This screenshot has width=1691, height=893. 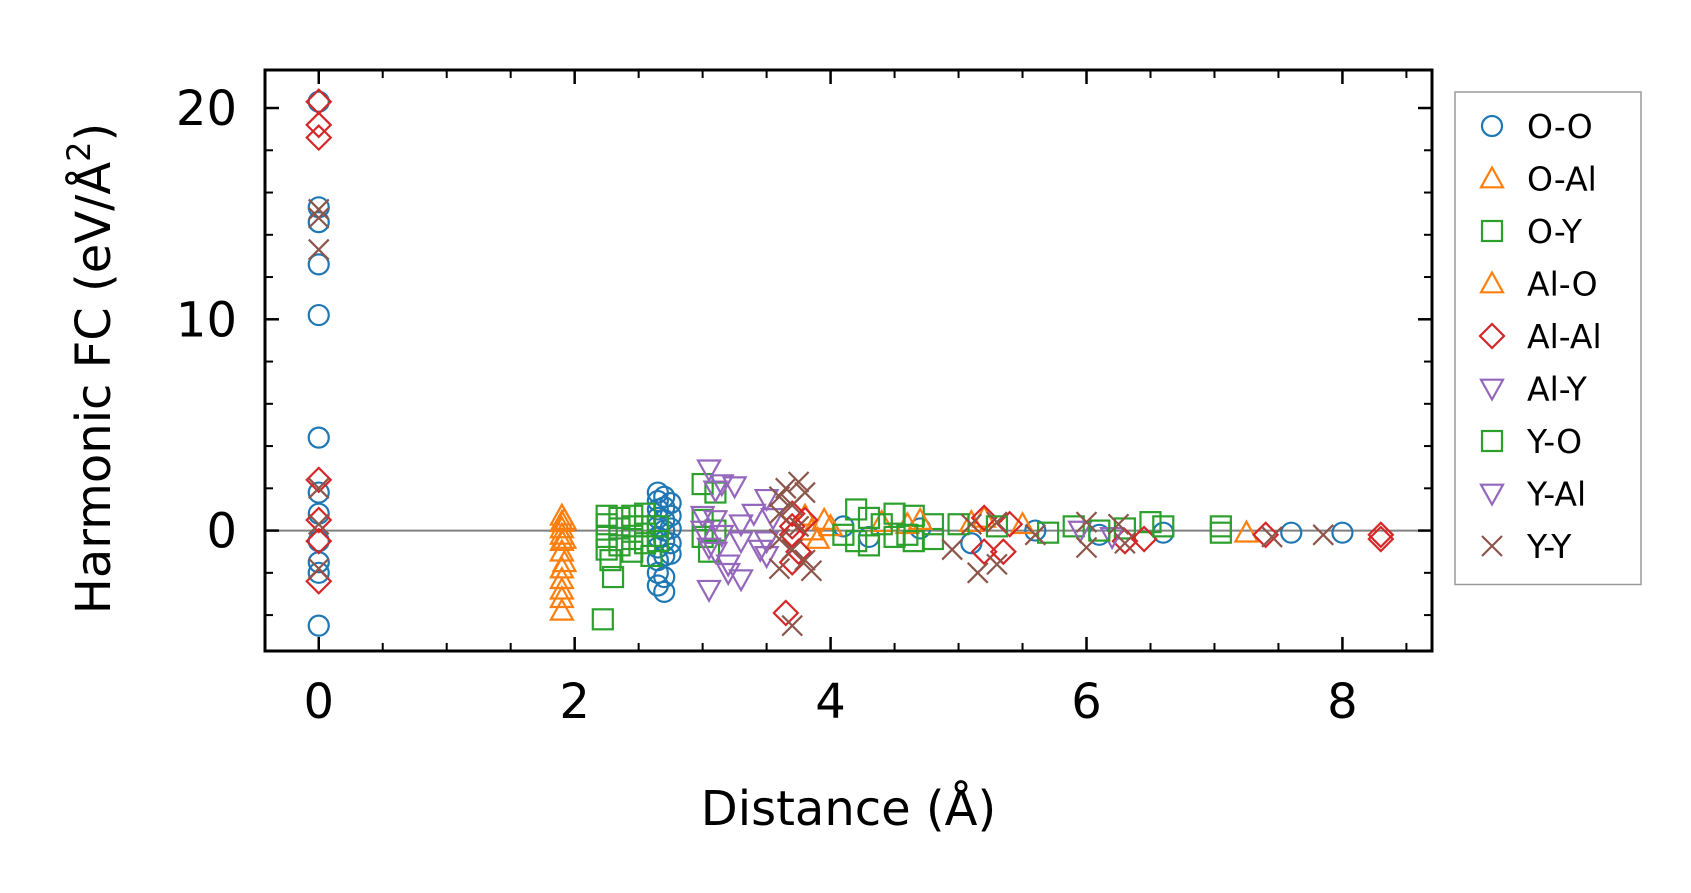 I want to click on x-tick-labels: 0 2 4 6 8, so click(x=830, y=702).